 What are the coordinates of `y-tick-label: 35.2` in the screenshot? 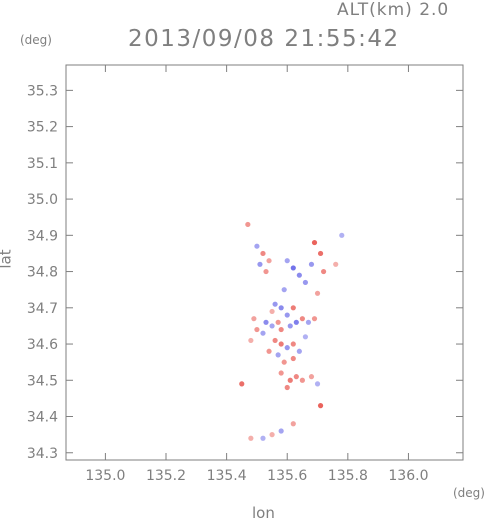 It's located at (42, 128).